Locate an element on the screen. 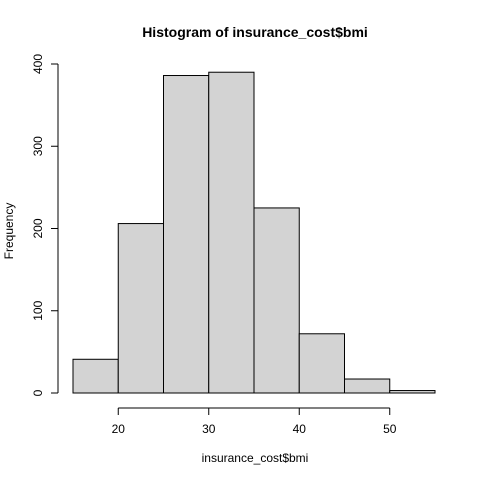 Image resolution: width=480 pixels, height=480 pixels. y-tick-label: 0 is located at coordinates (38, 392).